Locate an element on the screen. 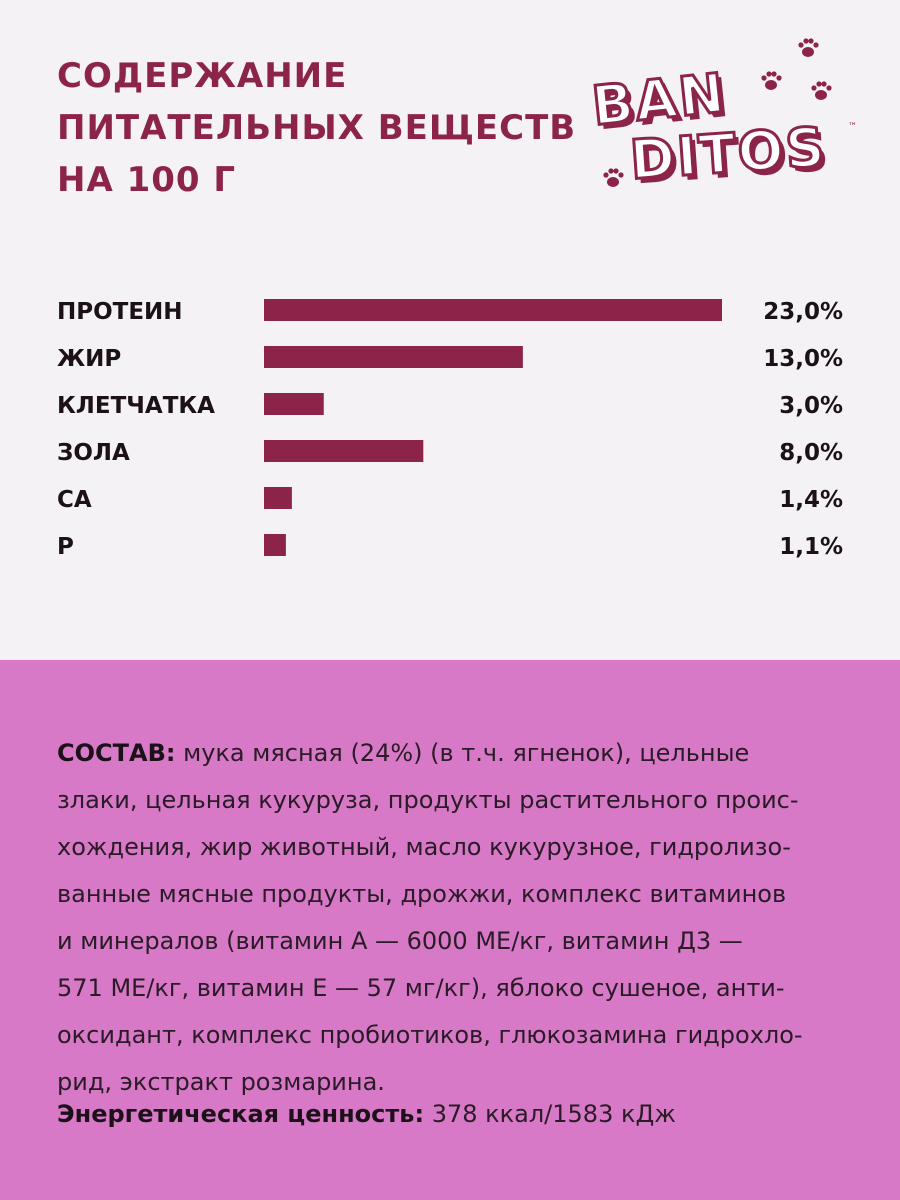  value-label: 8,0% is located at coordinates (811, 453).